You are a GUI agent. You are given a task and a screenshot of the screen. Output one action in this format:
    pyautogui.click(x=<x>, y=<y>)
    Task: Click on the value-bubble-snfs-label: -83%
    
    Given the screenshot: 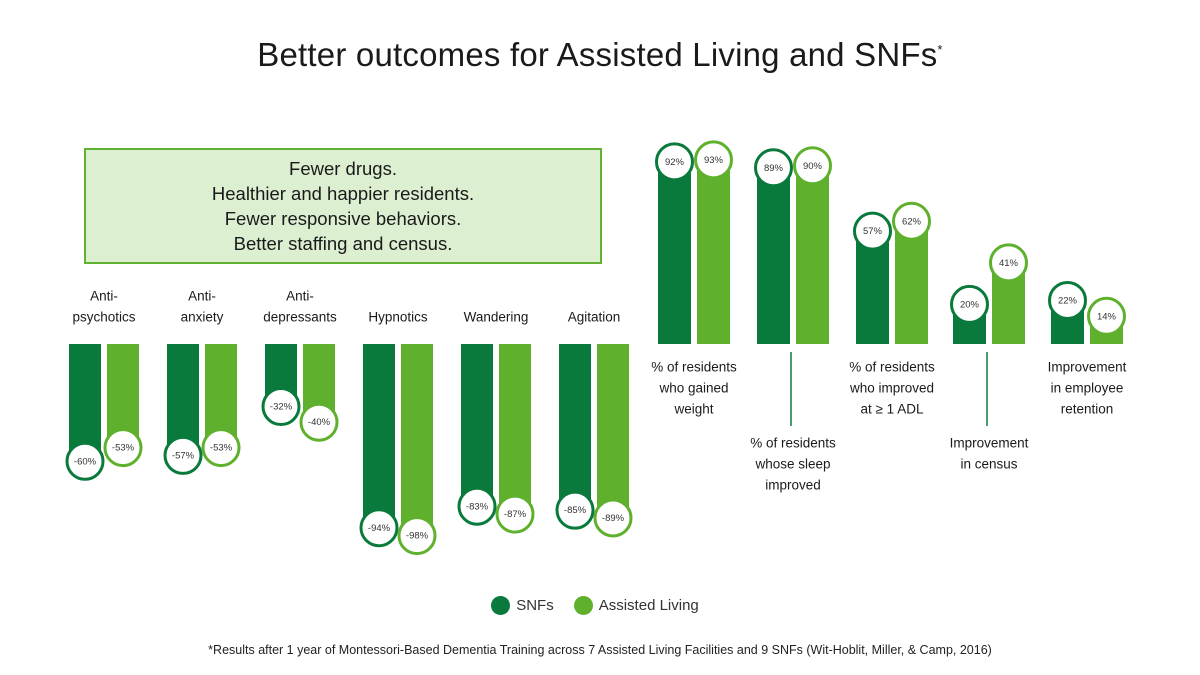 What is the action you would take?
    pyautogui.click(x=477, y=506)
    